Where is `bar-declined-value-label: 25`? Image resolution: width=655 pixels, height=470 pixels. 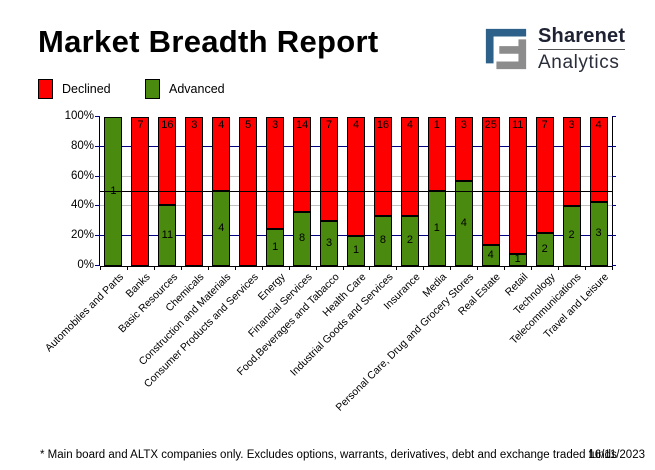 bar-declined-value-label: 25 is located at coordinates (490, 125).